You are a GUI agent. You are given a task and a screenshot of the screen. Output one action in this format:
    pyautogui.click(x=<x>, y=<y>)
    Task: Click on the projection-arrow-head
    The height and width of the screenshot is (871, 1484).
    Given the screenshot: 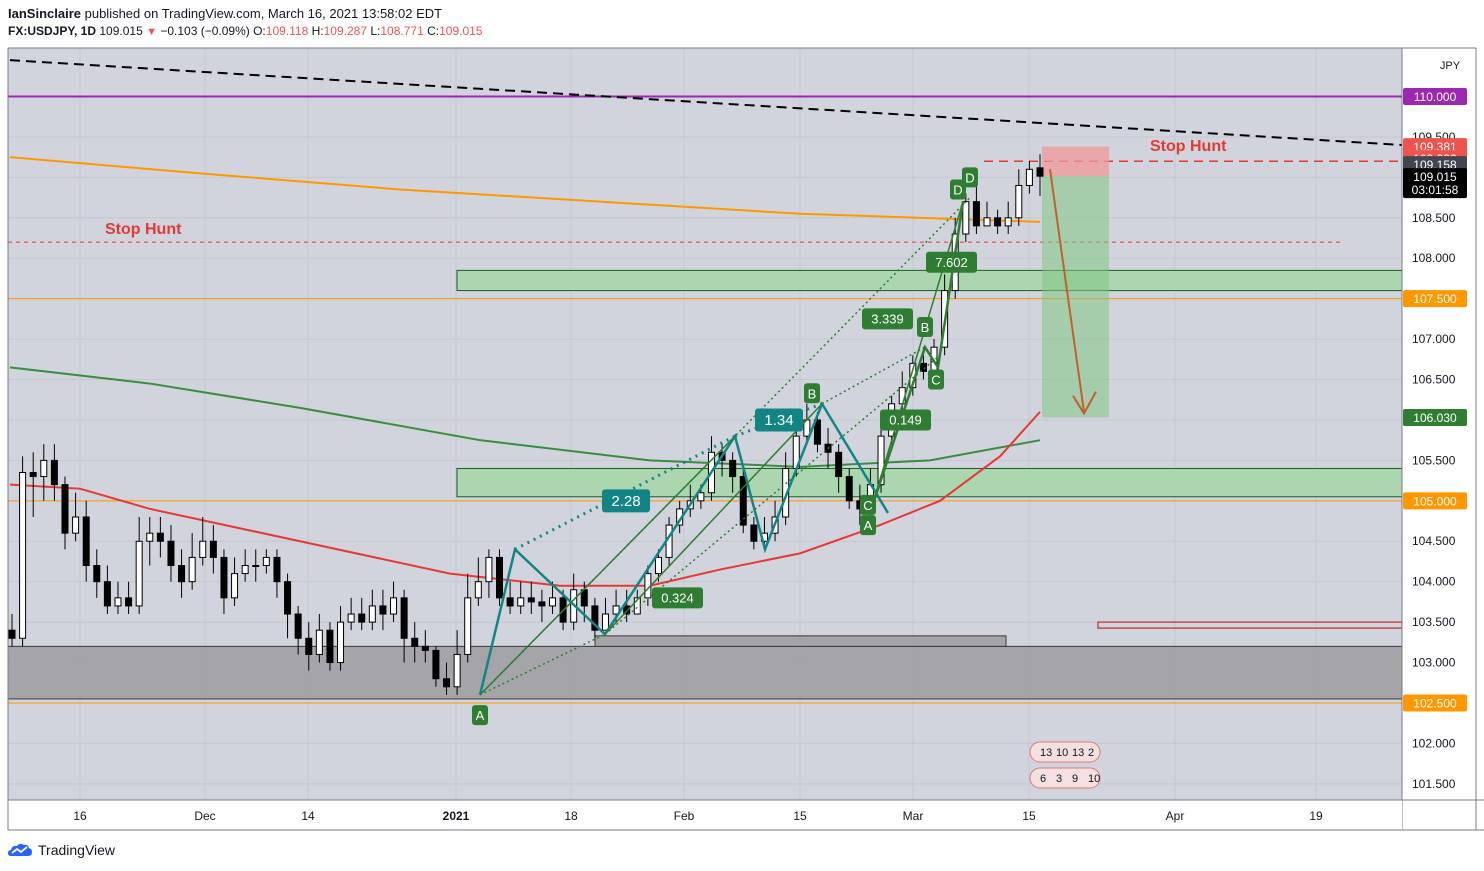 What is the action you would take?
    pyautogui.click(x=1084, y=403)
    